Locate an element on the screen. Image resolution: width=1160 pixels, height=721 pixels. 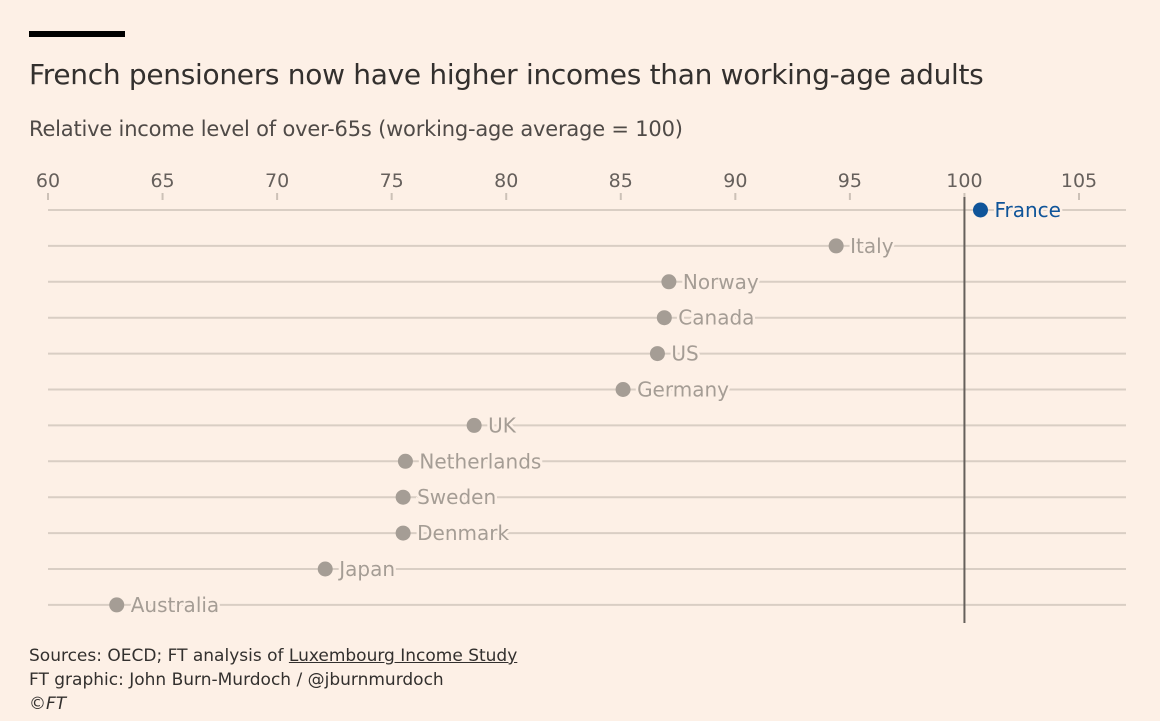
point-netherlands is located at coordinates (405, 461).